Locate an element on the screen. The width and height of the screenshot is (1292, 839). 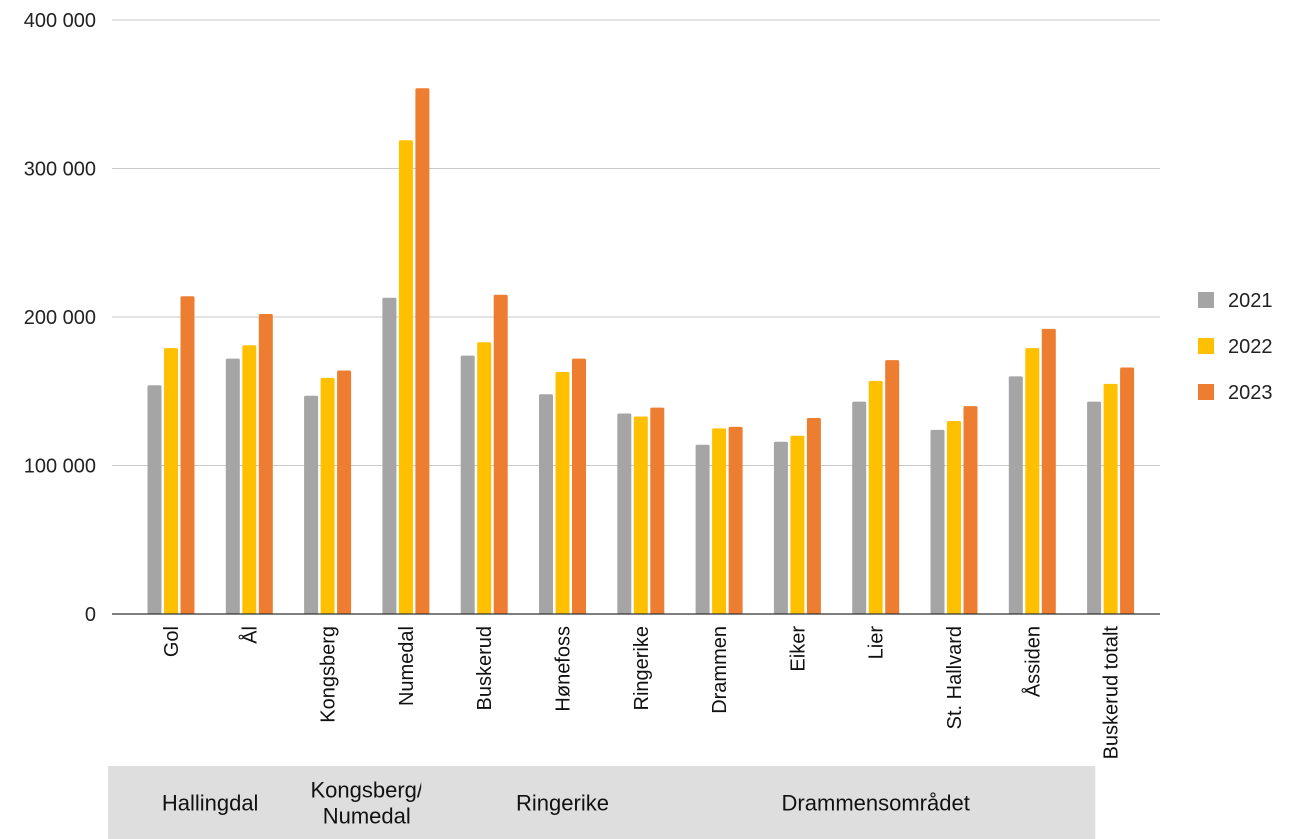
x-category-label: Buskerud totalt is located at coordinates (1112, 693).